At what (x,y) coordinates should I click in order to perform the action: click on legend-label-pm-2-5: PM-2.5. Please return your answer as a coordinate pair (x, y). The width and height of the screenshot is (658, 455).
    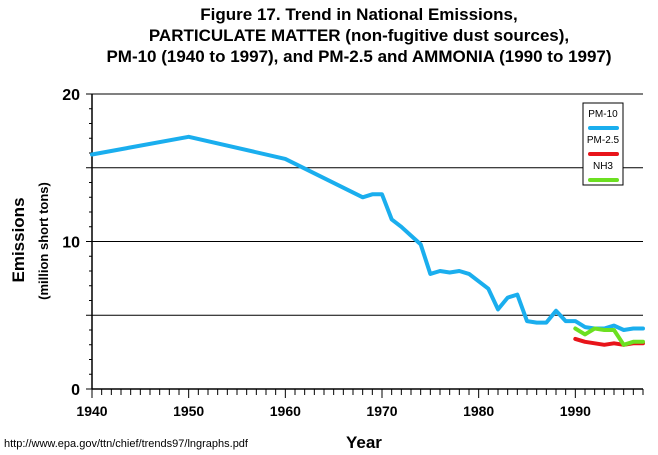
    Looking at the image, I should click on (603, 140).